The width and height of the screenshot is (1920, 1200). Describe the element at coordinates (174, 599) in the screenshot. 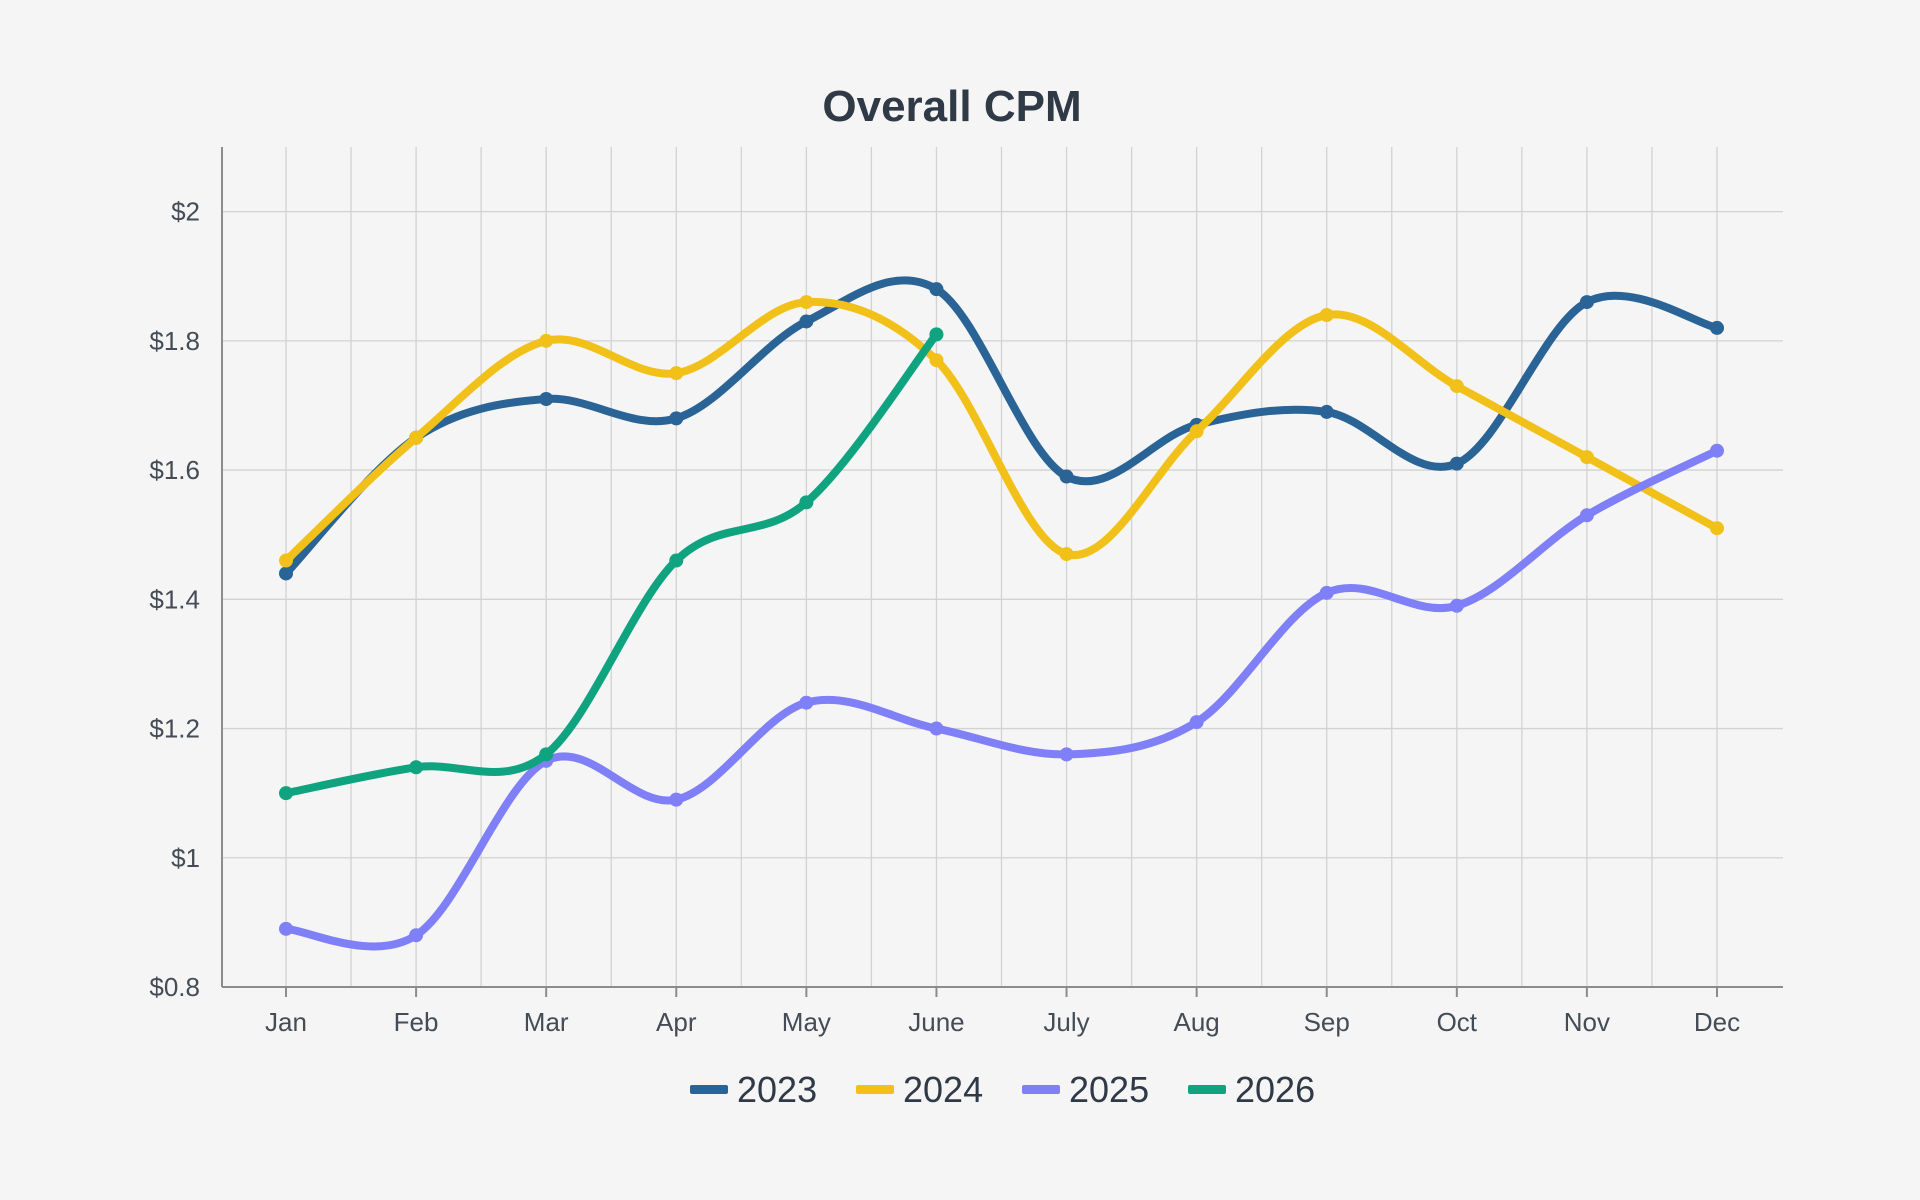

I see `y-tick-label: $1.4` at that location.